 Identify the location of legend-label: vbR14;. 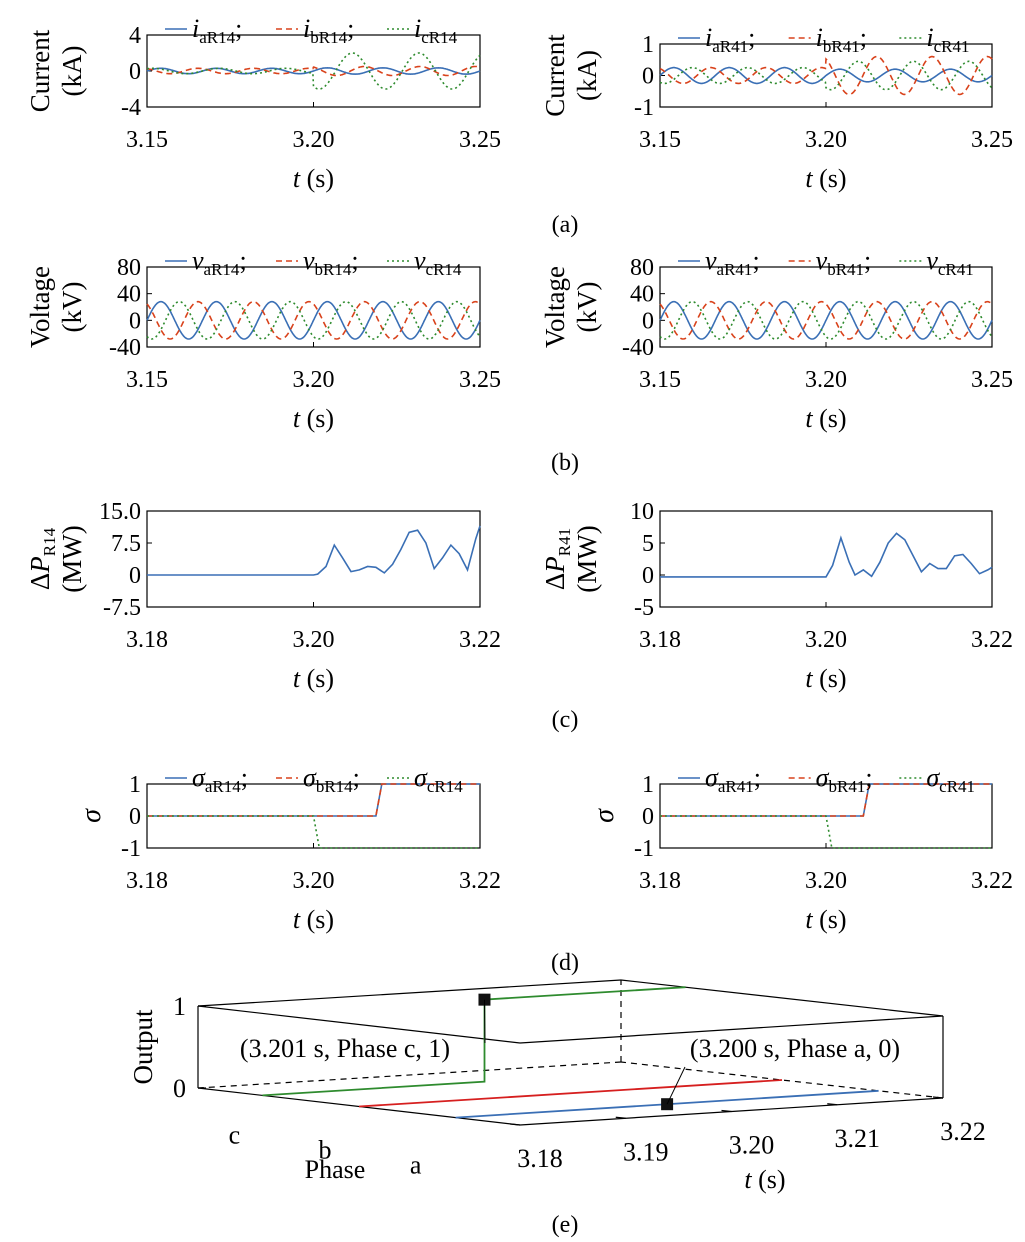
(331, 262).